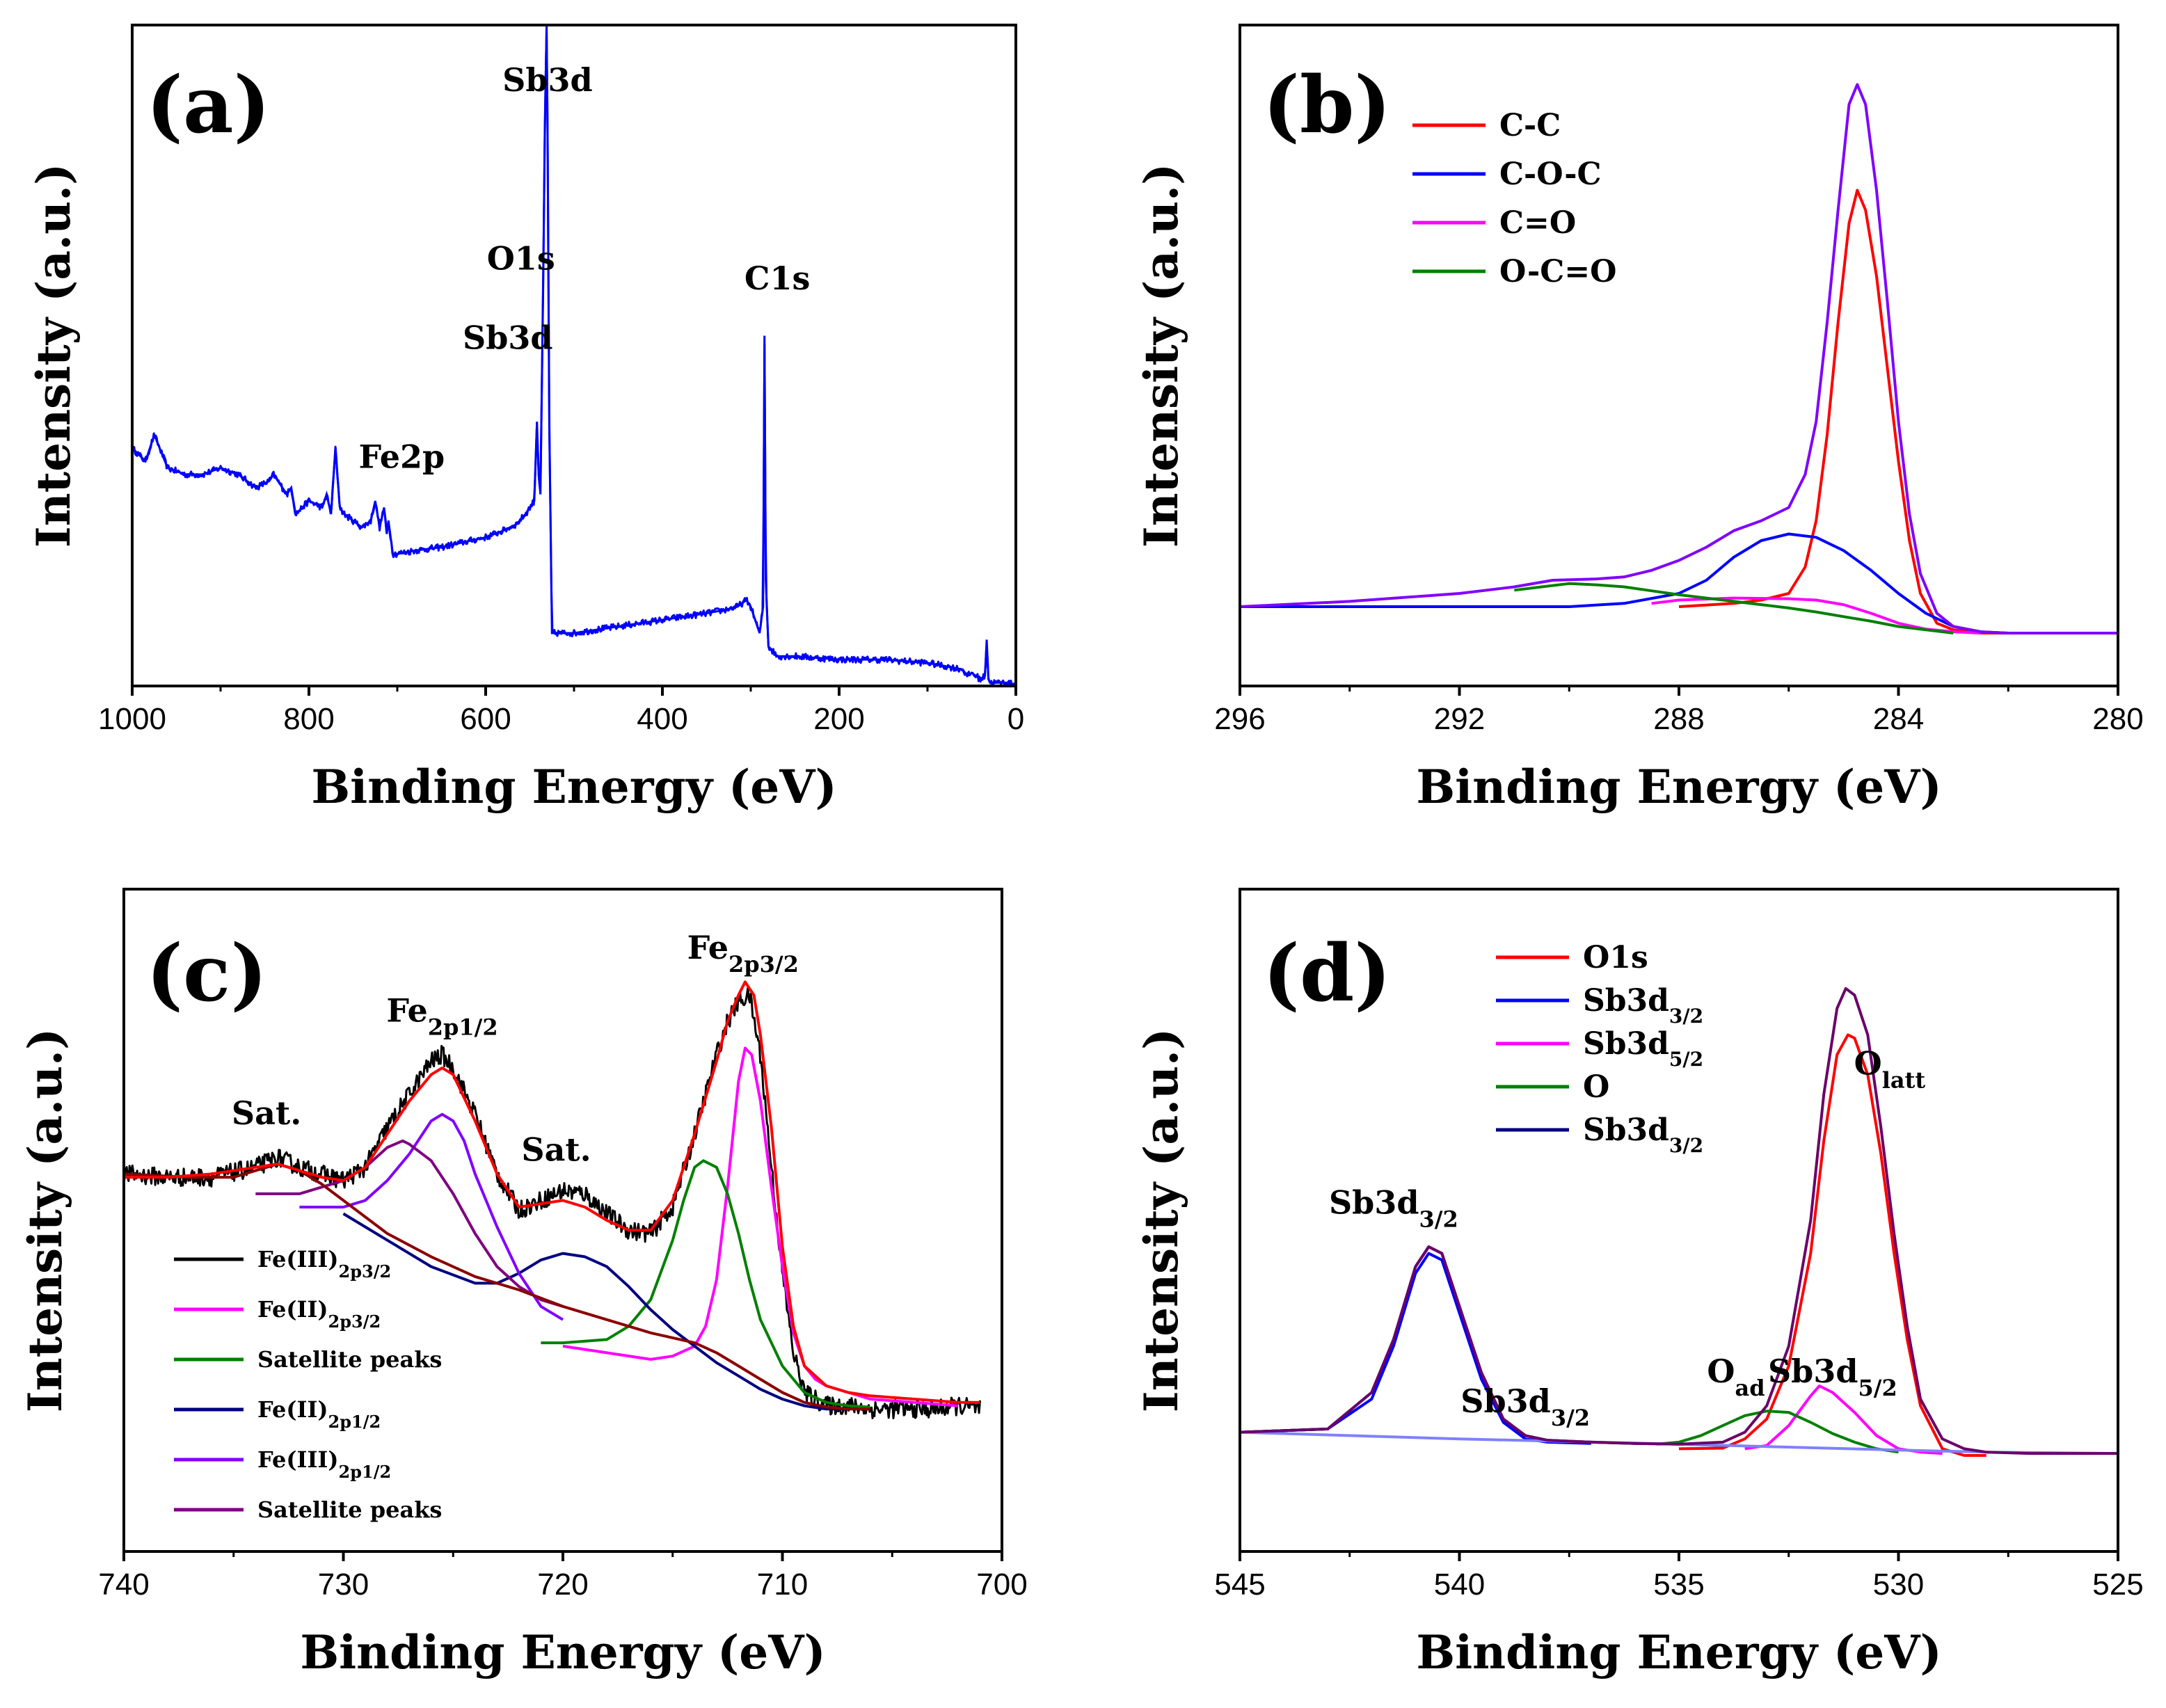  What do you see at coordinates (1736, 1377) in the screenshot?
I see `peak-annotation: Oad` at bounding box center [1736, 1377].